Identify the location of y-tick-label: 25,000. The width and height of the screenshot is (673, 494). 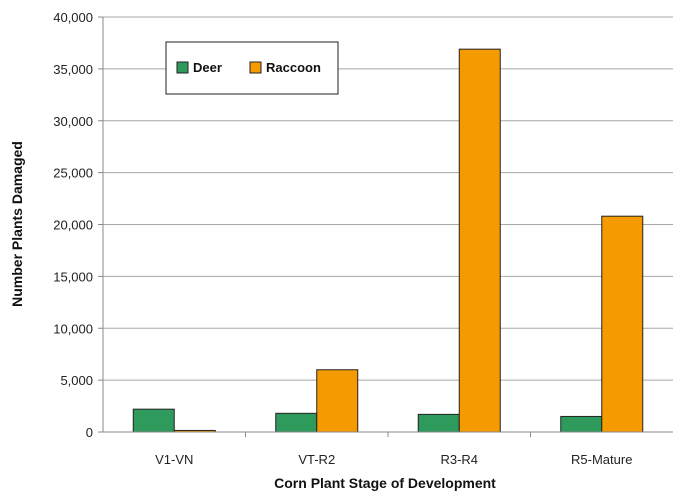
(73, 173).